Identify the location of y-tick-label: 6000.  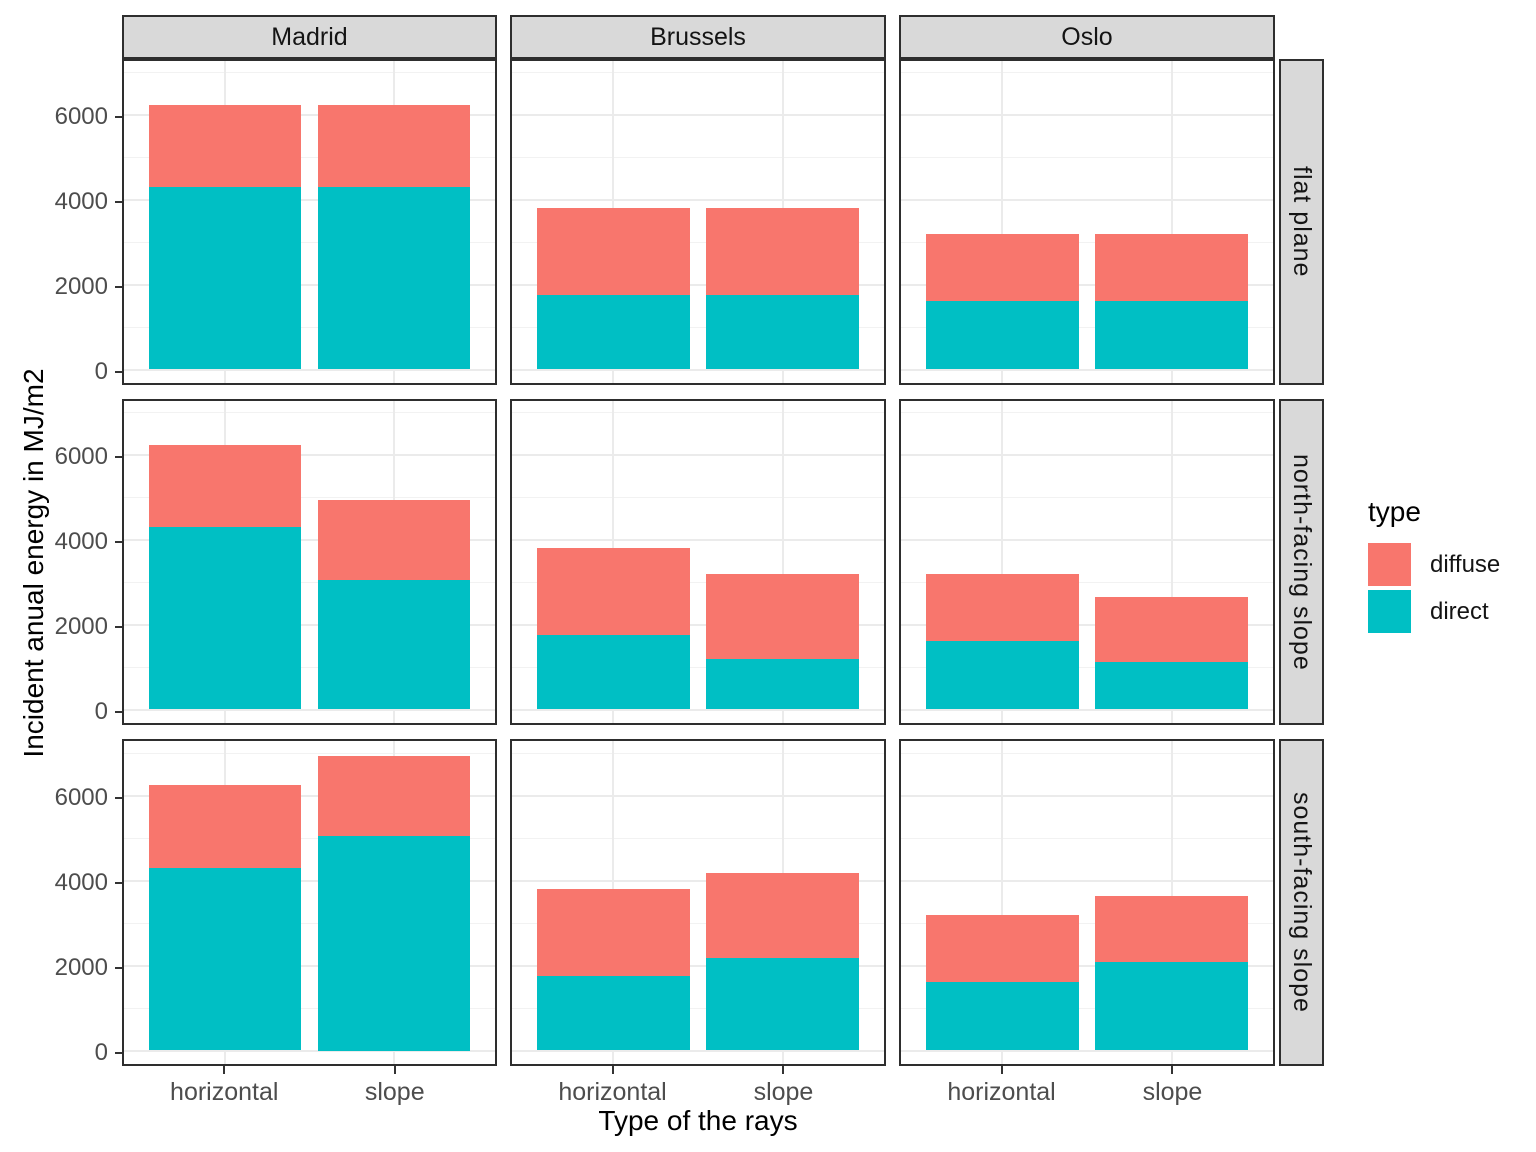
(81, 456).